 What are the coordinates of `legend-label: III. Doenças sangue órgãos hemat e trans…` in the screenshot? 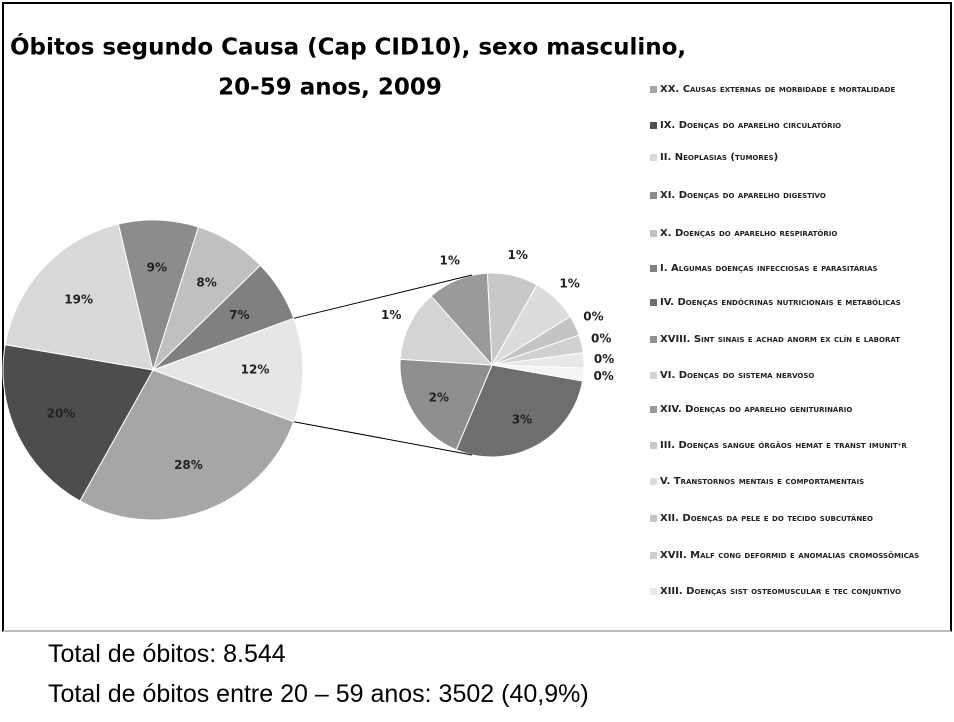 It's located at (783, 445).